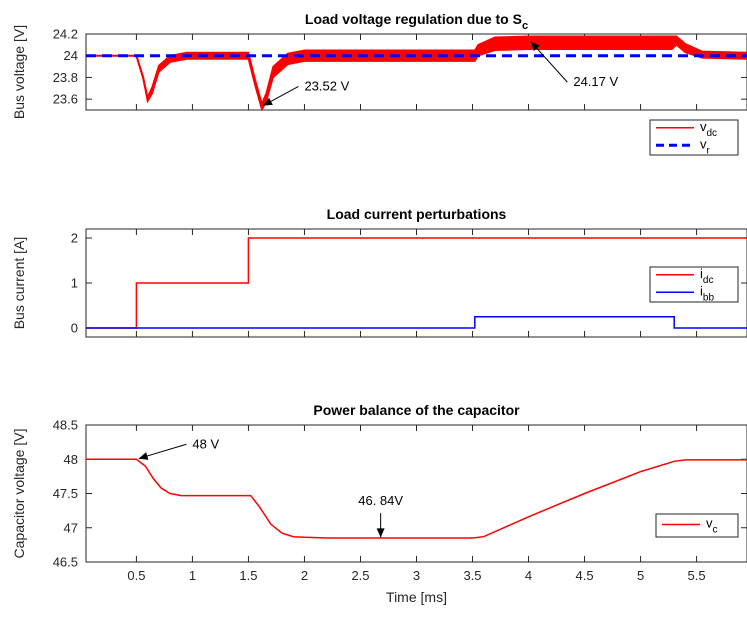 This screenshot has width=747, height=619. Describe the element at coordinates (326, 85) in the screenshot. I see `annotation-label: 23.52 V` at that location.